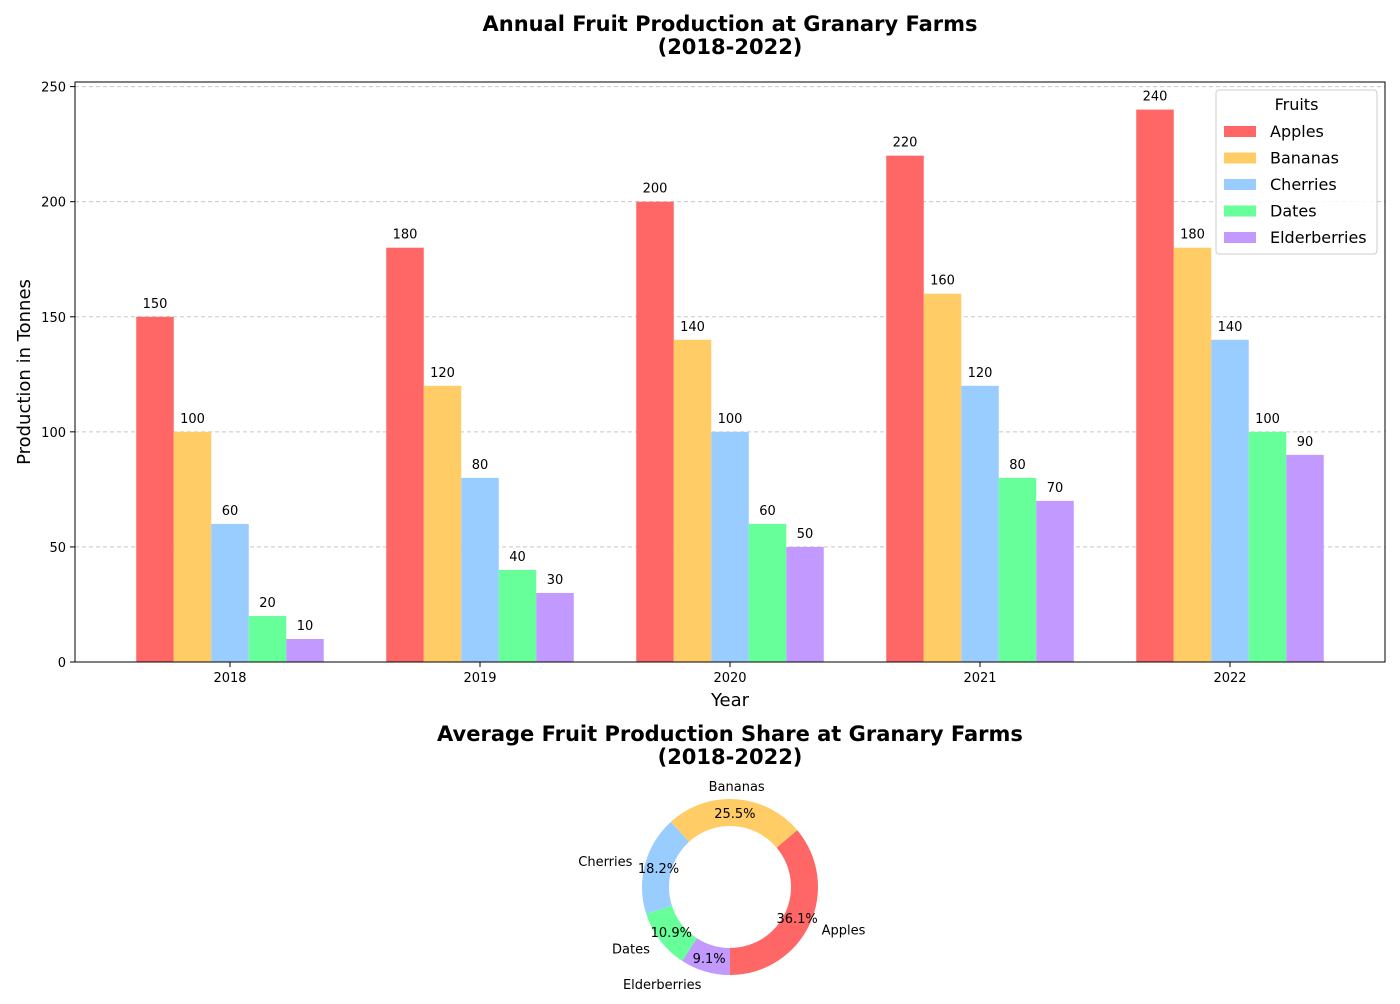 The image size is (1400, 1004). I want to click on x-axis-ticks: 2018 2019 2020 2021 2022, so click(730, 674).